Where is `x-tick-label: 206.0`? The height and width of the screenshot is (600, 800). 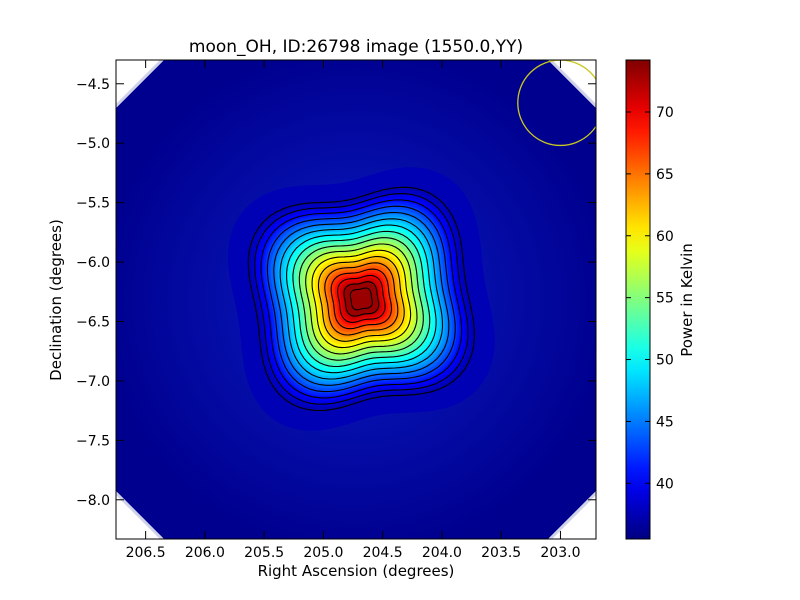 x-tick-label: 206.0 is located at coordinates (205, 553).